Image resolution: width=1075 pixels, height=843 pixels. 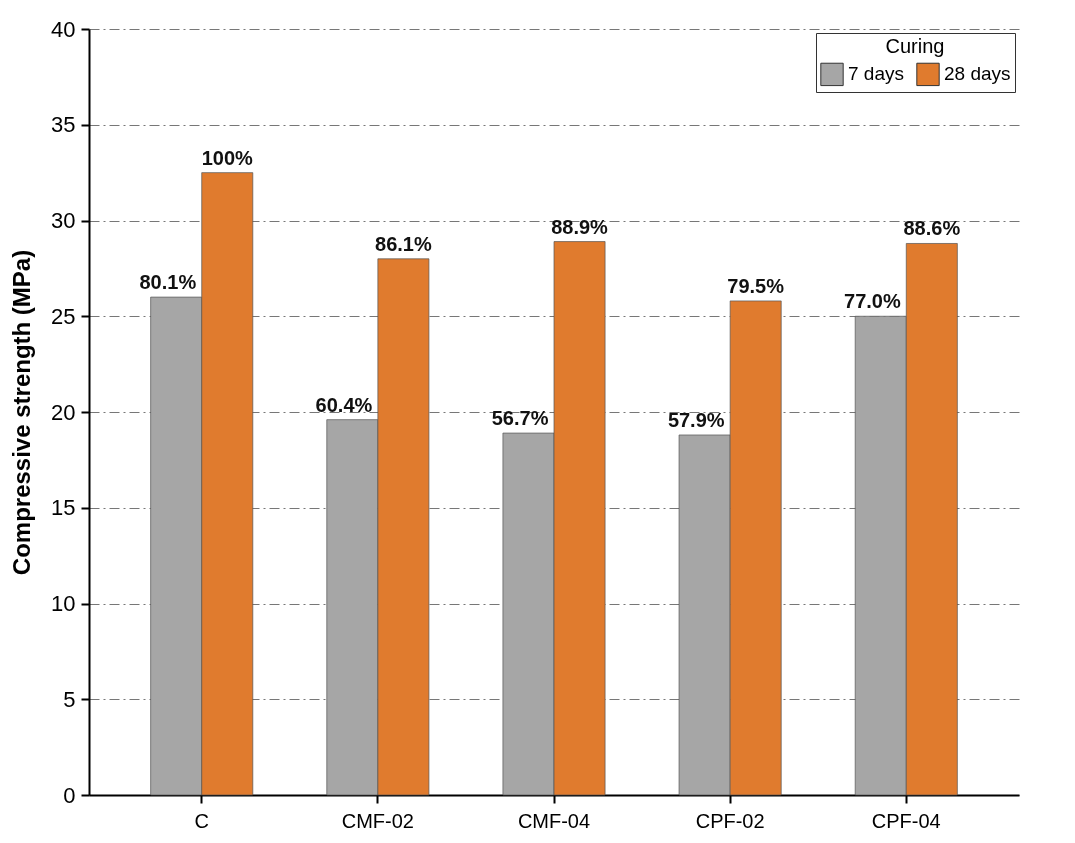 What do you see at coordinates (730, 820) in the screenshot?
I see `x-tick-label: CPF-02` at bounding box center [730, 820].